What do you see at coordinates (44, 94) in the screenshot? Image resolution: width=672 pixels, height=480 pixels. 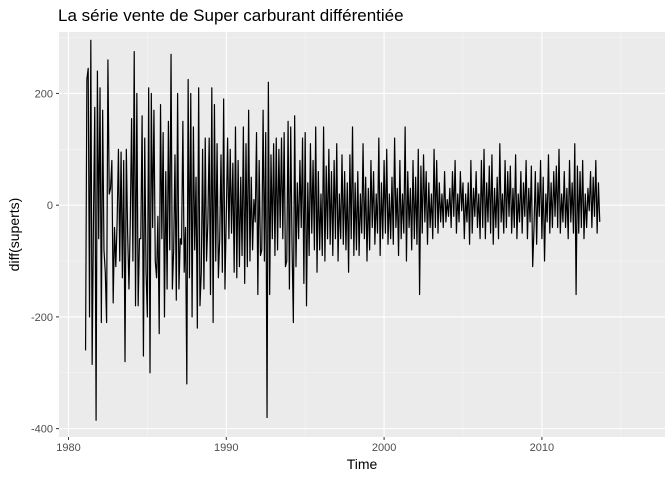 I see `y-tick-label: 200` at bounding box center [44, 94].